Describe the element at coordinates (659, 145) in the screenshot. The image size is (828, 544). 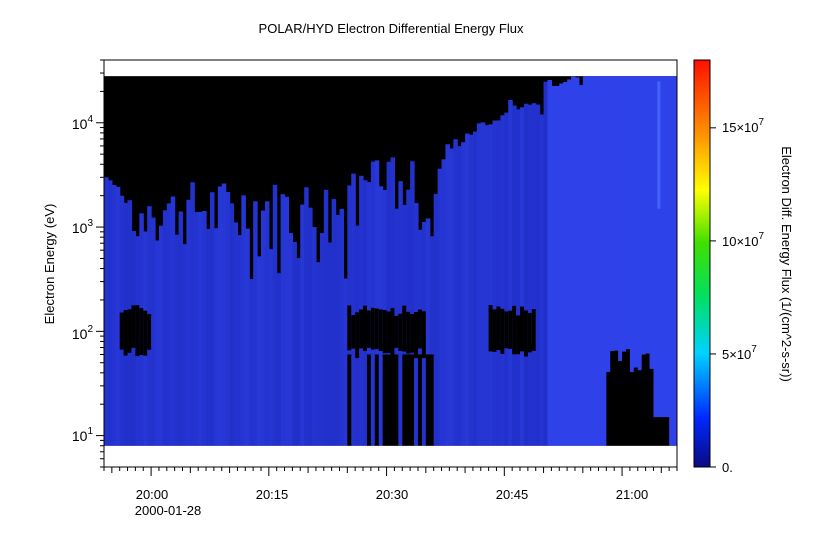
I see `heatmap-streak` at that location.